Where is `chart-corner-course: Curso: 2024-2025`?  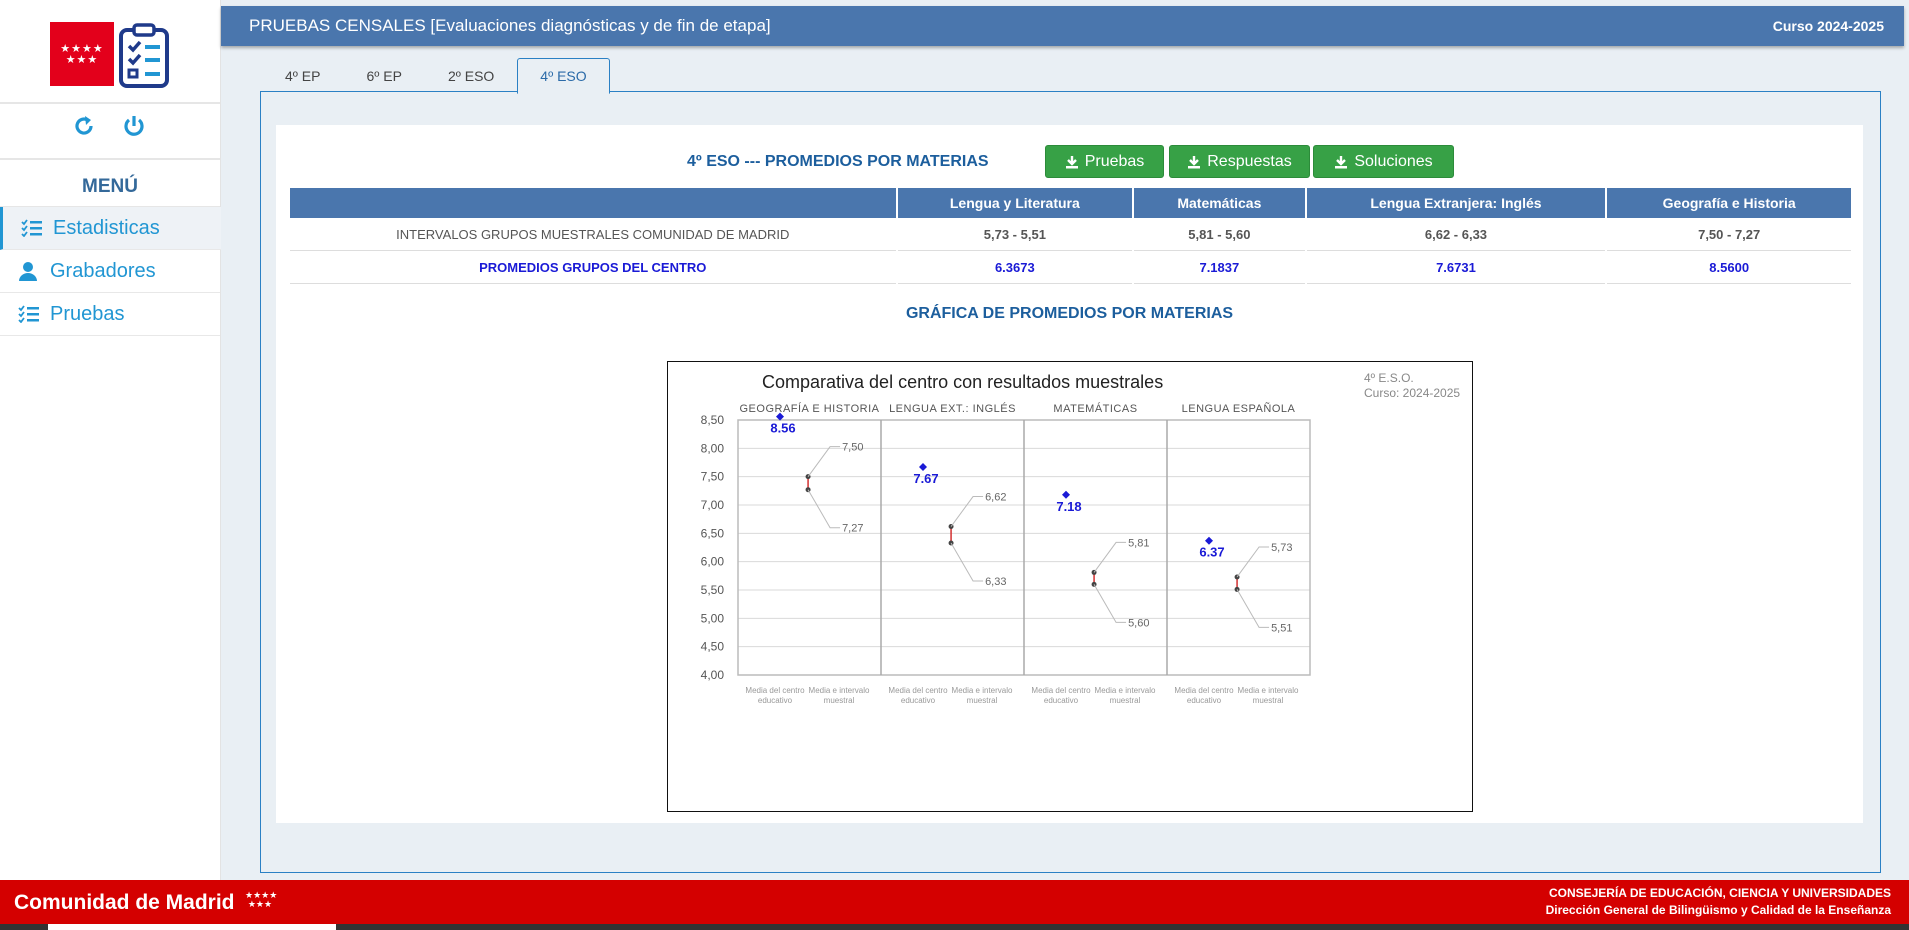
chart-corner-course: Curso: 2024-2025 is located at coordinates (1412, 393).